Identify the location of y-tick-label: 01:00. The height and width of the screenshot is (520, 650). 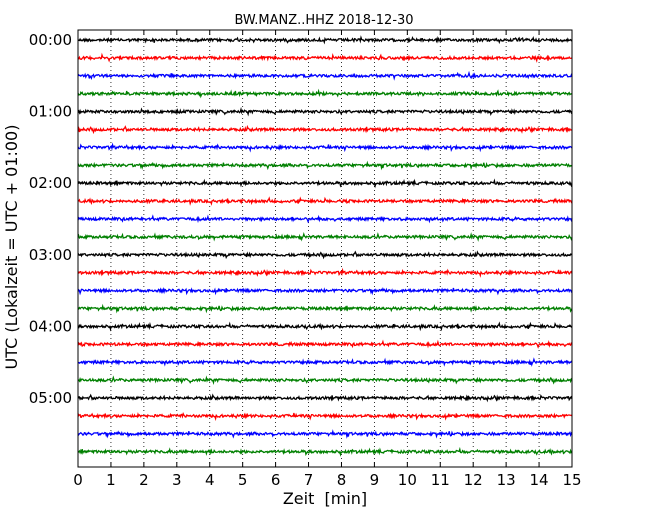
(50, 112).